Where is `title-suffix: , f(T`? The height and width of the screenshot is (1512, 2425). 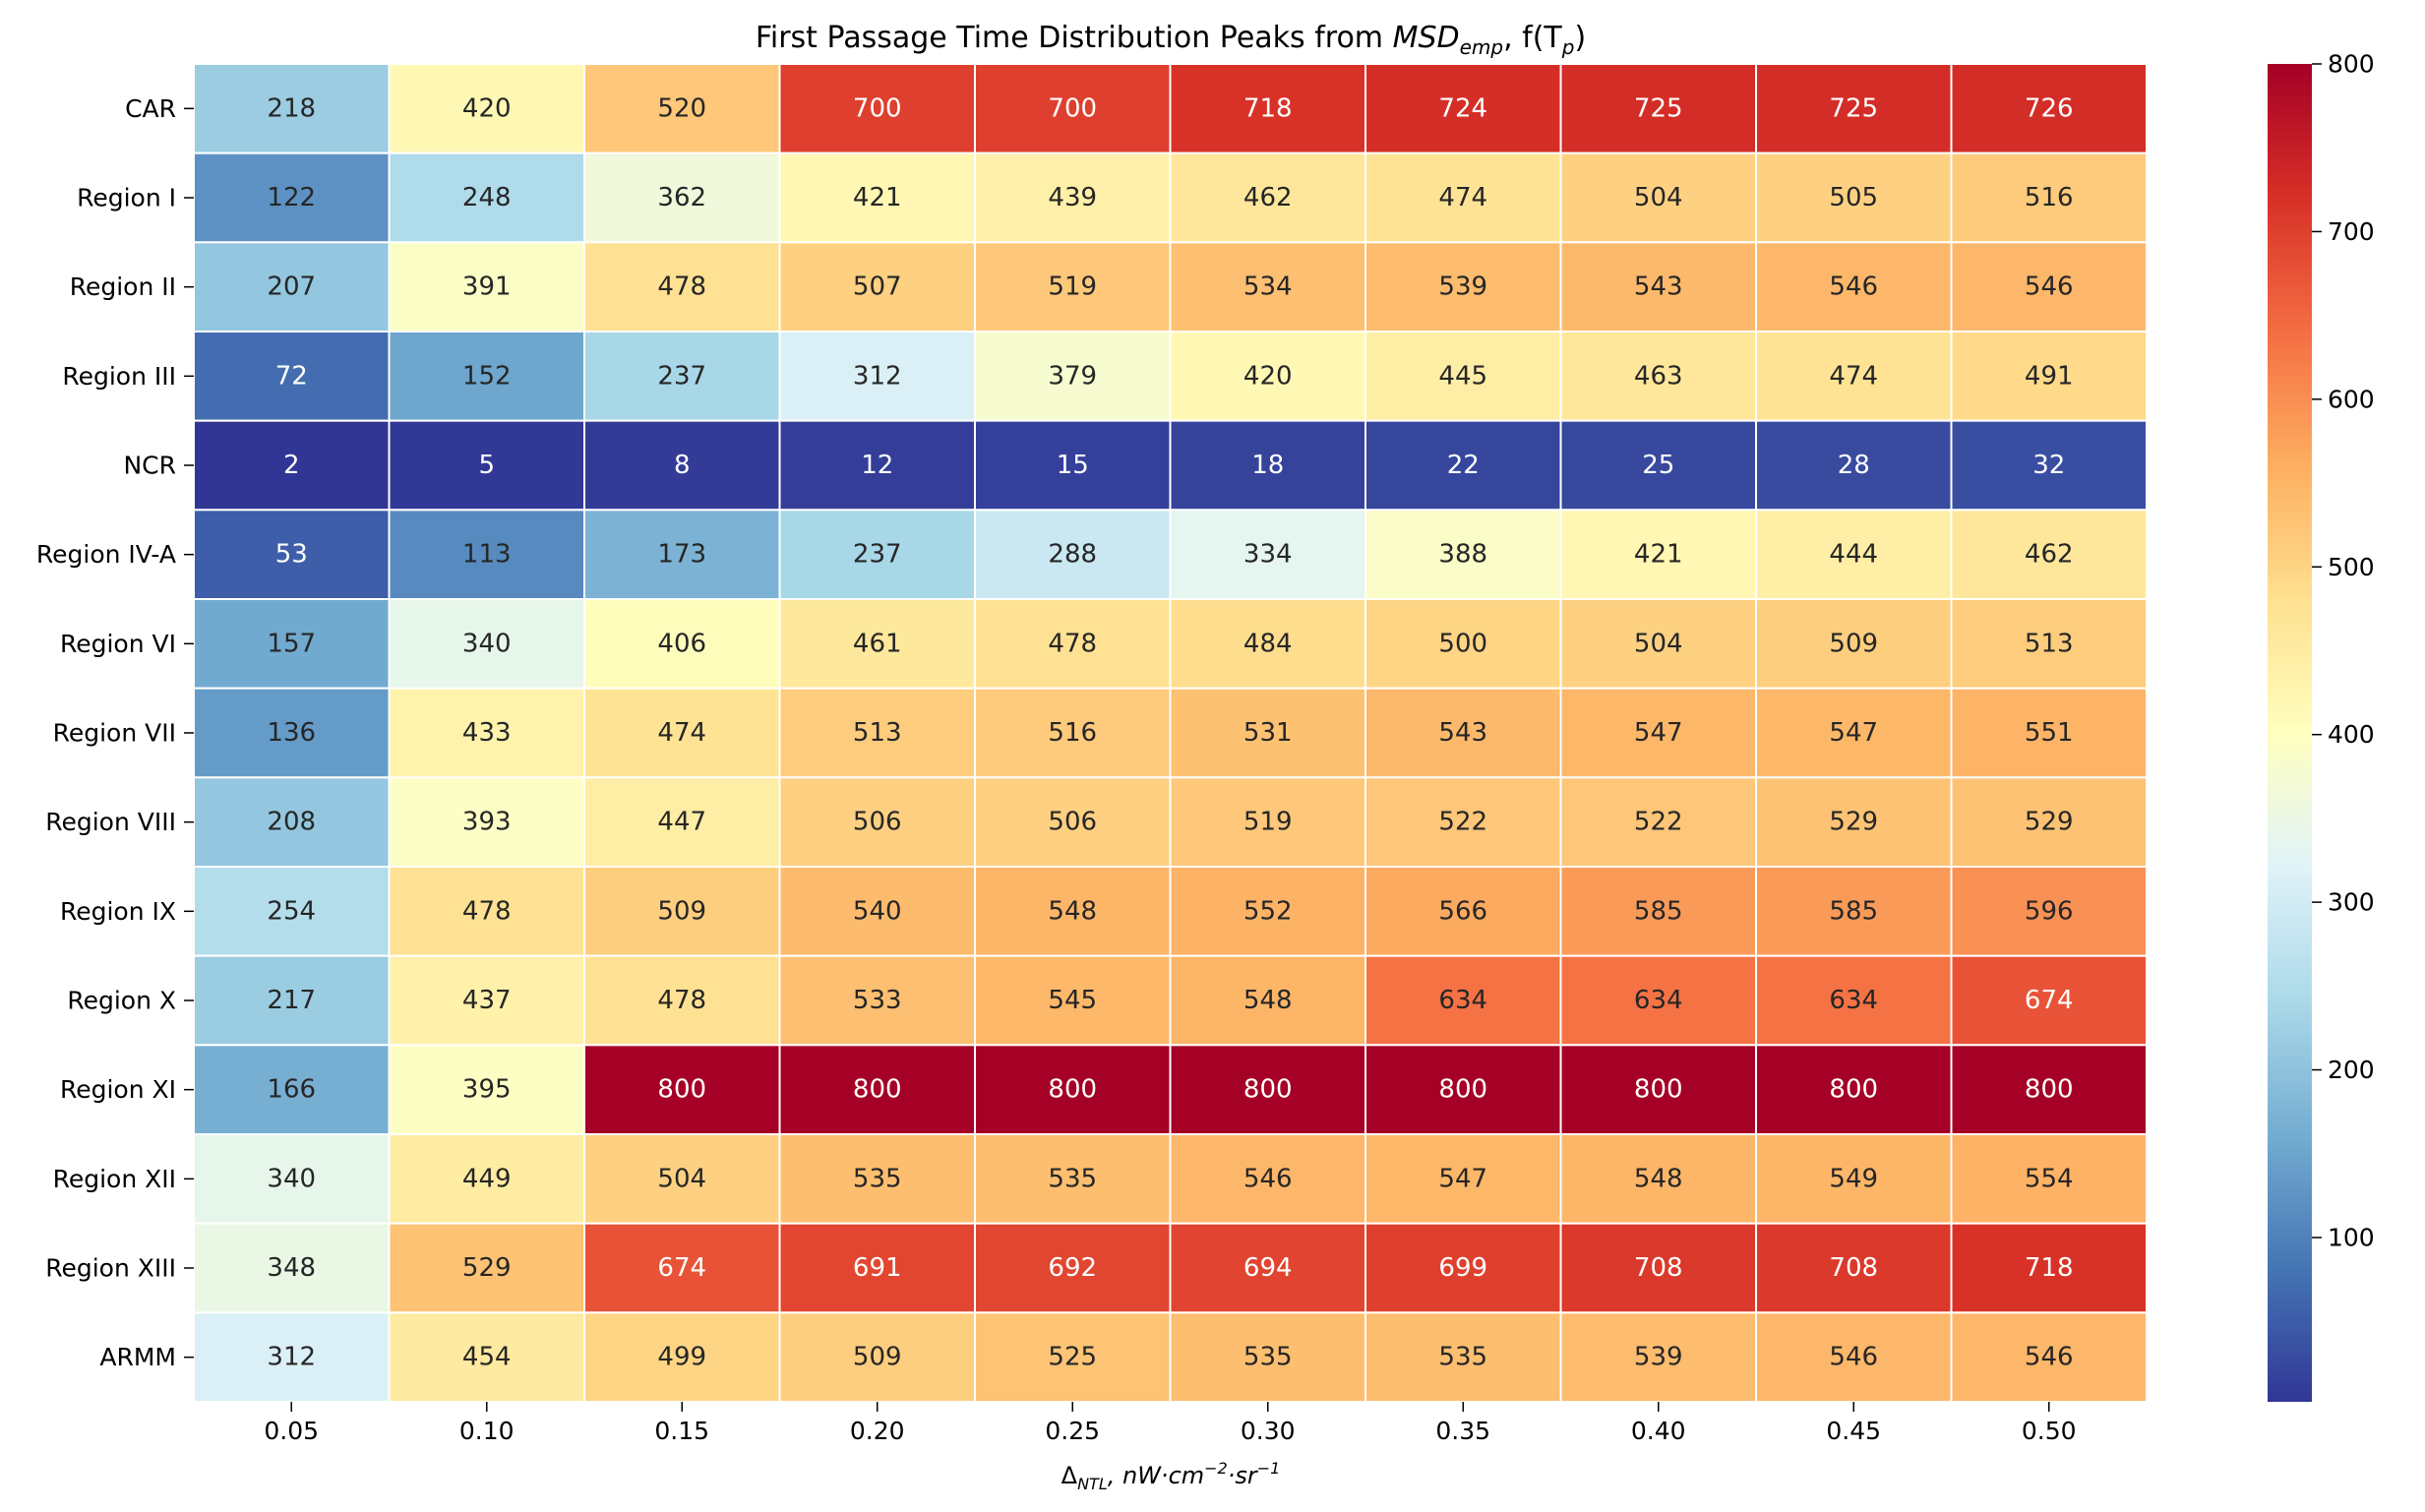
title-suffix: , f(T is located at coordinates (1532, 38).